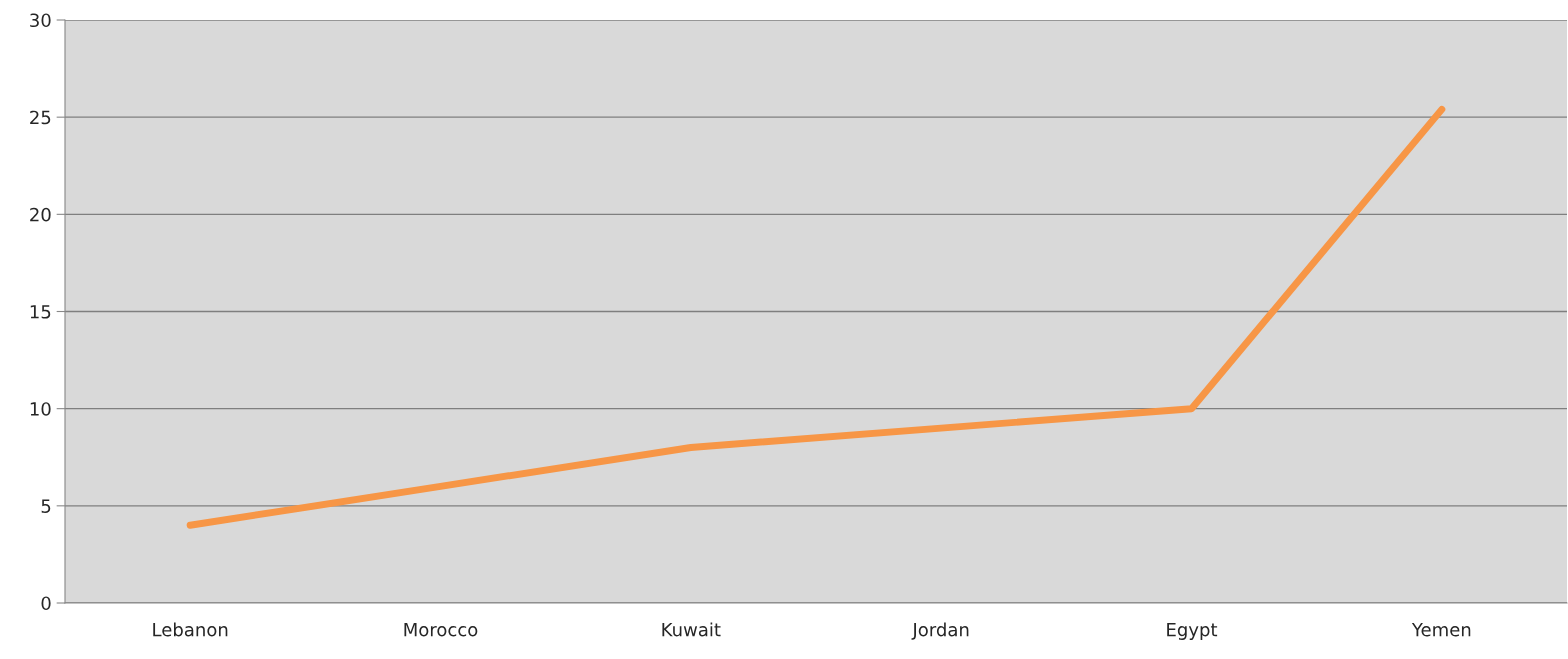 This screenshot has width=1568, height=659. What do you see at coordinates (940, 631) in the screenshot?
I see `x-tick-label: Jordan` at bounding box center [940, 631].